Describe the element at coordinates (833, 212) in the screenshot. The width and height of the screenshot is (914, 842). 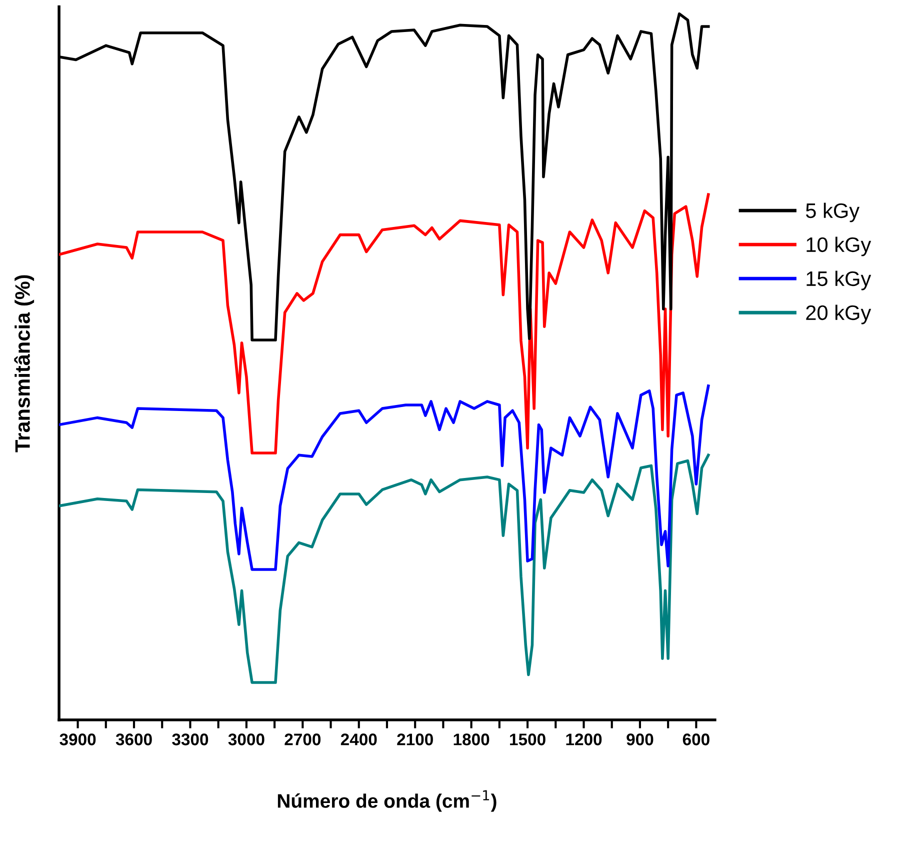
I see `legend-label: 5 kGy` at that location.